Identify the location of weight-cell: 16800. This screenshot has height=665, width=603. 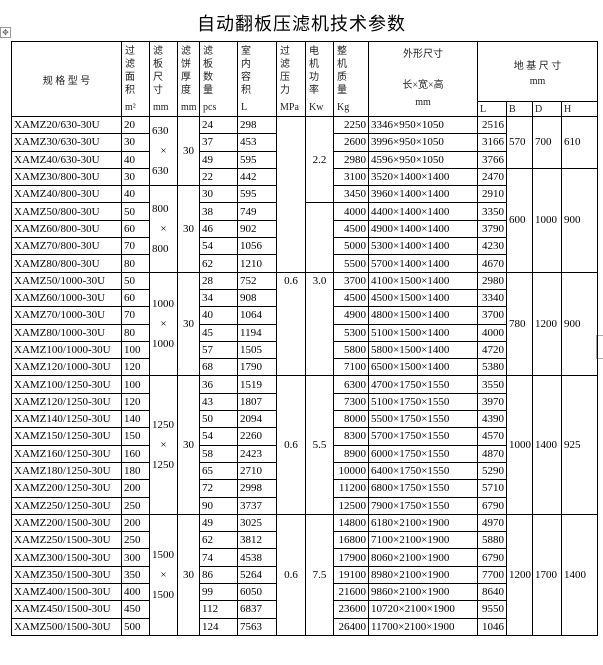
(351, 540).